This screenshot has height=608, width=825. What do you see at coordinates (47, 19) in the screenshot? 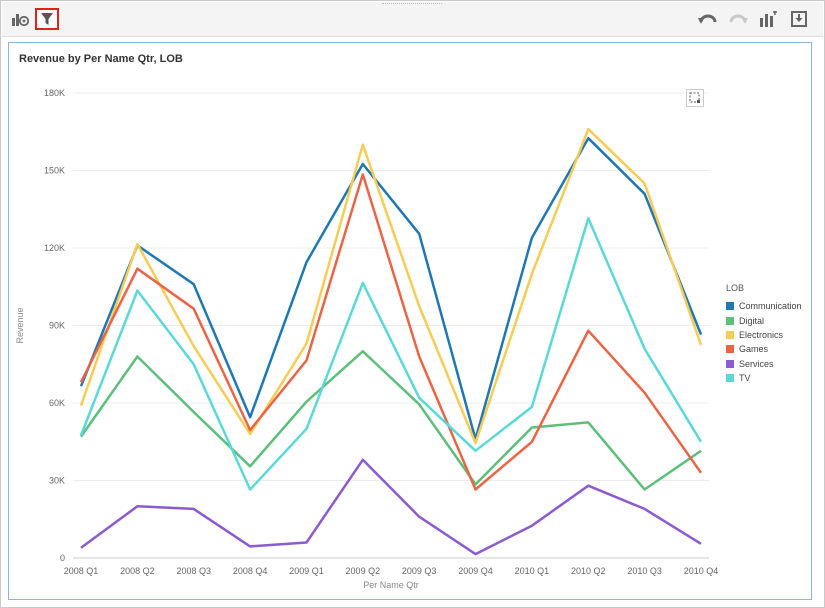
I see `filter-icon` at bounding box center [47, 19].